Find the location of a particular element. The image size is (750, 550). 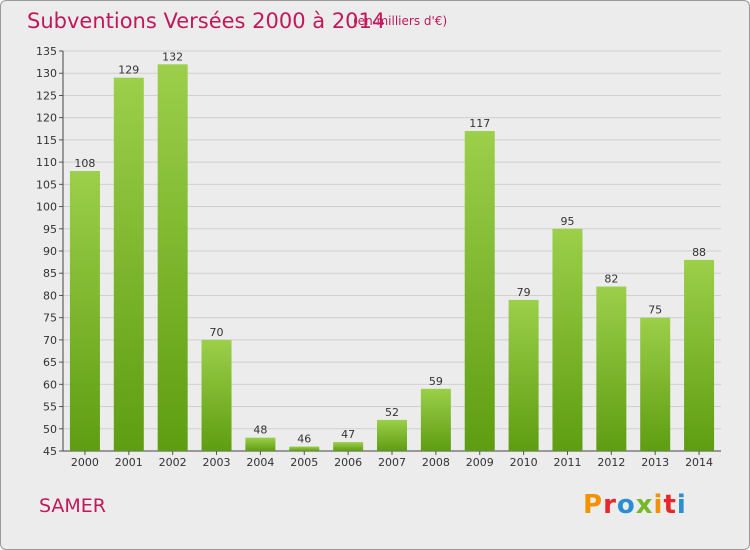

y-tick-label: 80 is located at coordinates (50, 295).